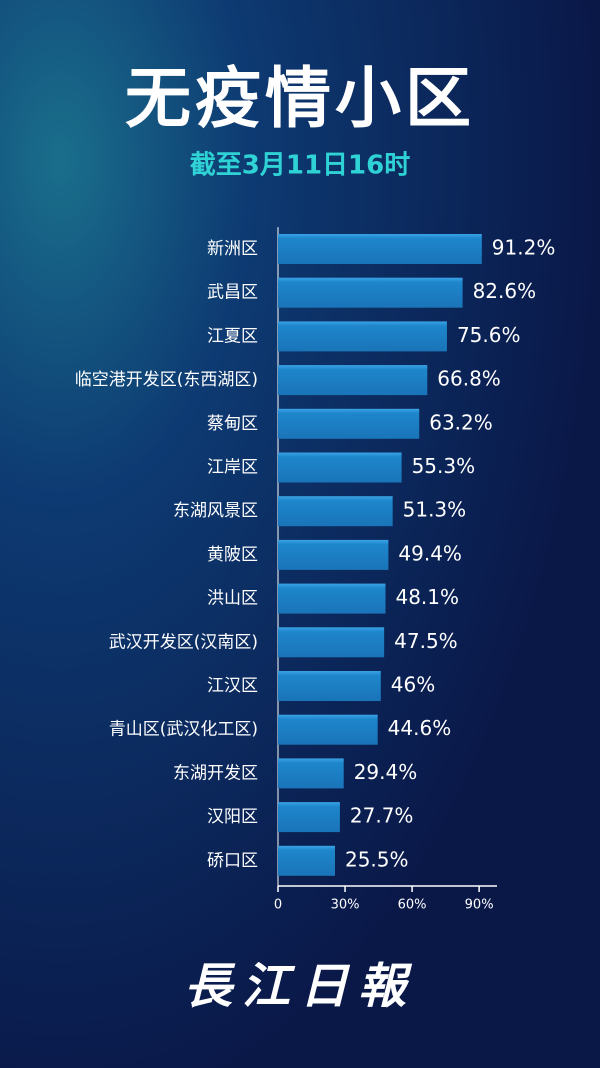 The height and width of the screenshot is (1068, 600). Describe the element at coordinates (505, 291) in the screenshot. I see `value-label: 82.6%` at that location.